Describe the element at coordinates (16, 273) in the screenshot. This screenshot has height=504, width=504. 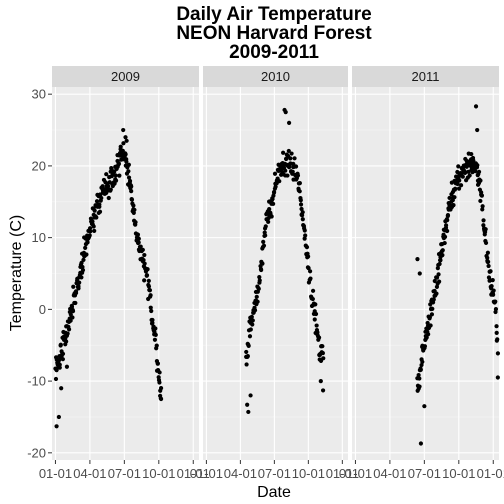
I see `y-axis-title: Temperature (C)` at that location.